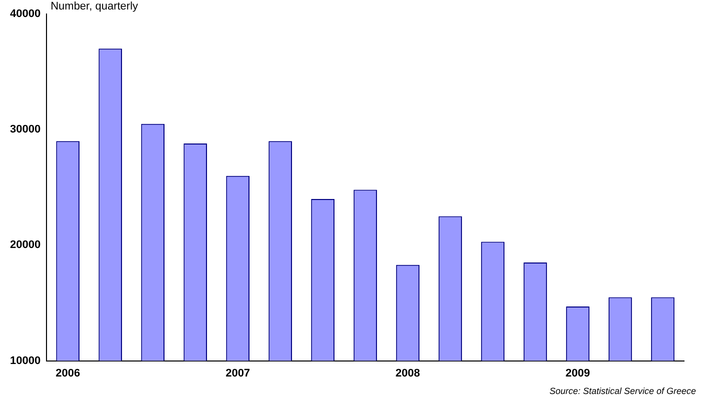 The width and height of the screenshot is (704, 400). I want to click on y-axis-title: Number, quarterly, so click(94, 6).